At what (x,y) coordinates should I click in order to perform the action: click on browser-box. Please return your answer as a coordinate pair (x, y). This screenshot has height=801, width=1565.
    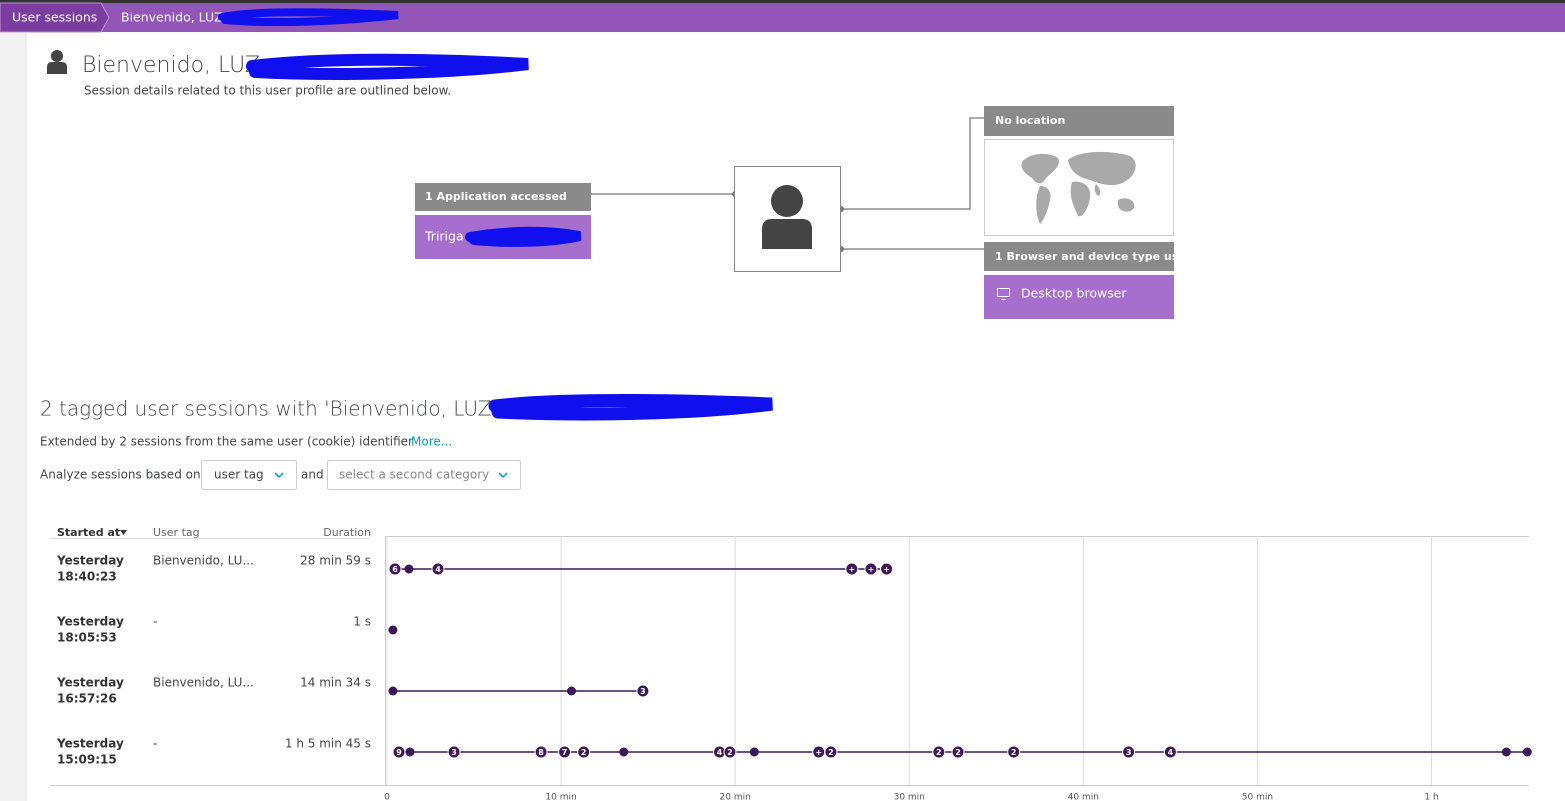
    Looking at the image, I should click on (1079, 297).